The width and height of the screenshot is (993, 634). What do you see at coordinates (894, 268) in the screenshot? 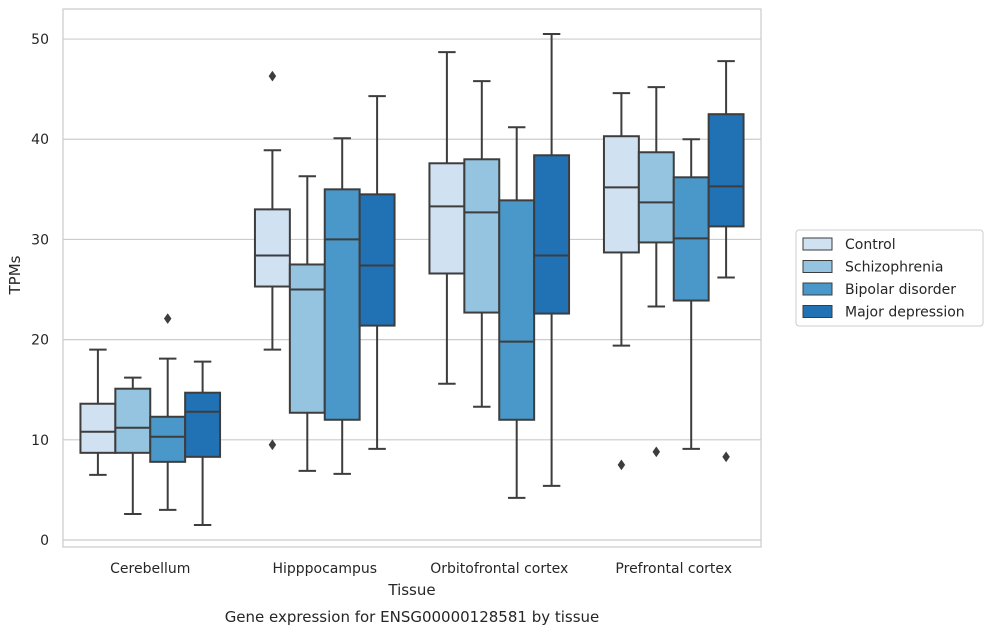
I see `legend-label: Schizophrenia` at bounding box center [894, 268].